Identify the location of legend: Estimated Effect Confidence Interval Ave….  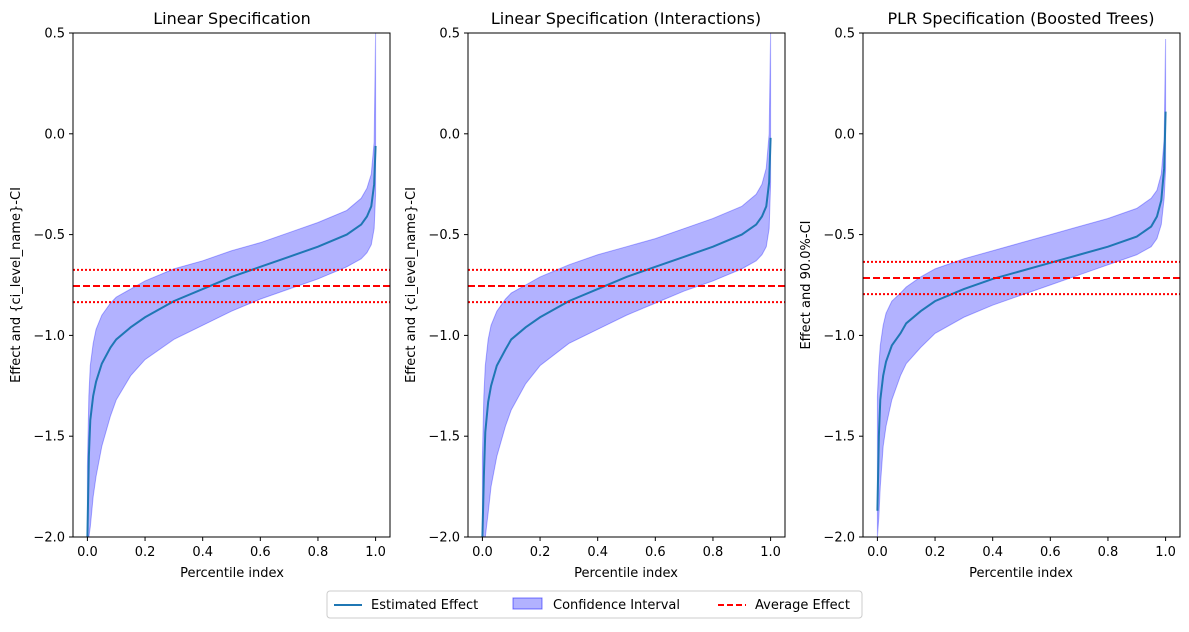
(594, 604).